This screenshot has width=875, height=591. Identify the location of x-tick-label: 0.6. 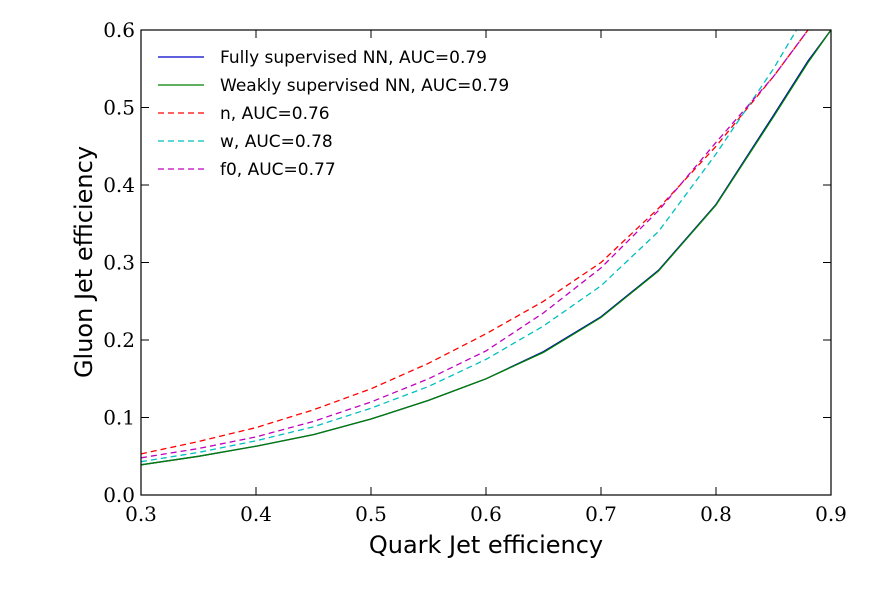
(486, 514).